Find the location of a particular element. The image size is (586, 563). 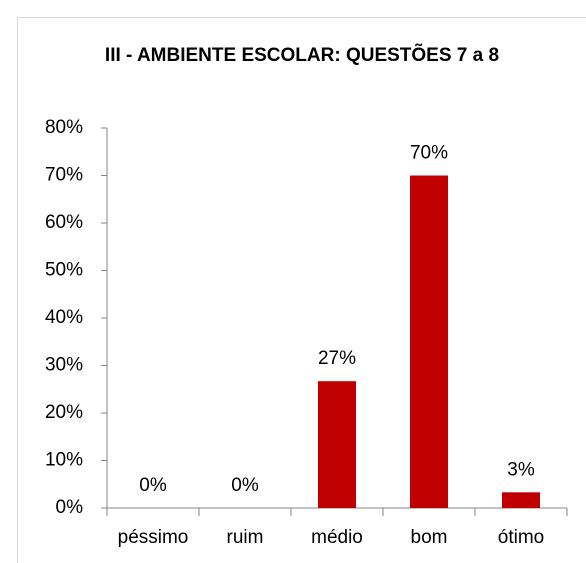

x-tick-label: médio is located at coordinates (337, 537).